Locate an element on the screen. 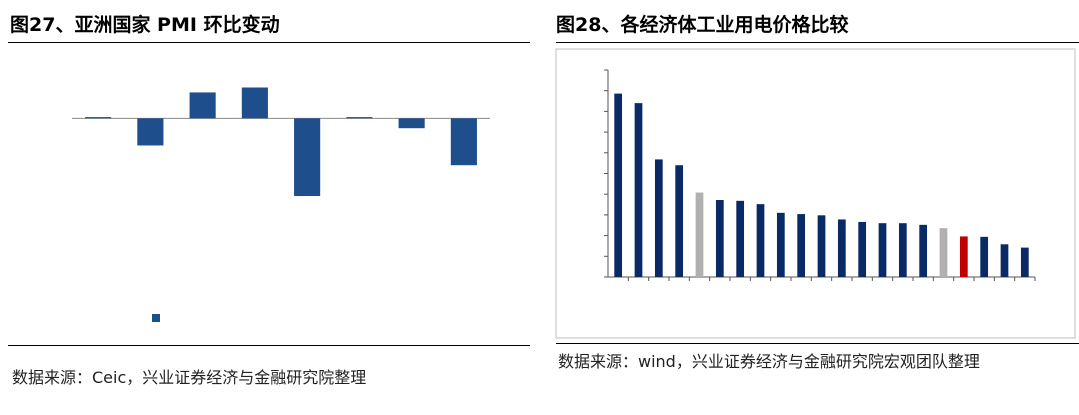 The height and width of the screenshot is (415, 1079). legend-swatch is located at coordinates (156, 318).